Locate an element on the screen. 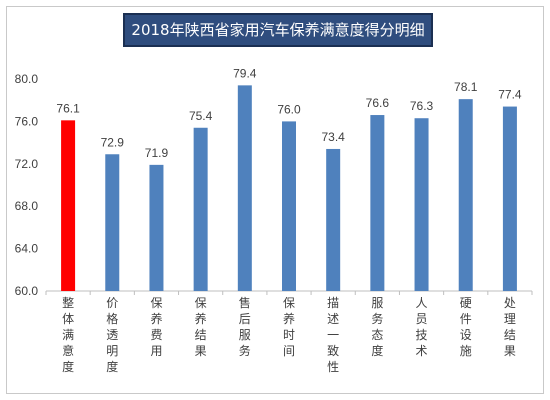 Image resolution: width=550 pixels, height=400 pixels. y-tick-label: 72.0 is located at coordinates (27, 164).